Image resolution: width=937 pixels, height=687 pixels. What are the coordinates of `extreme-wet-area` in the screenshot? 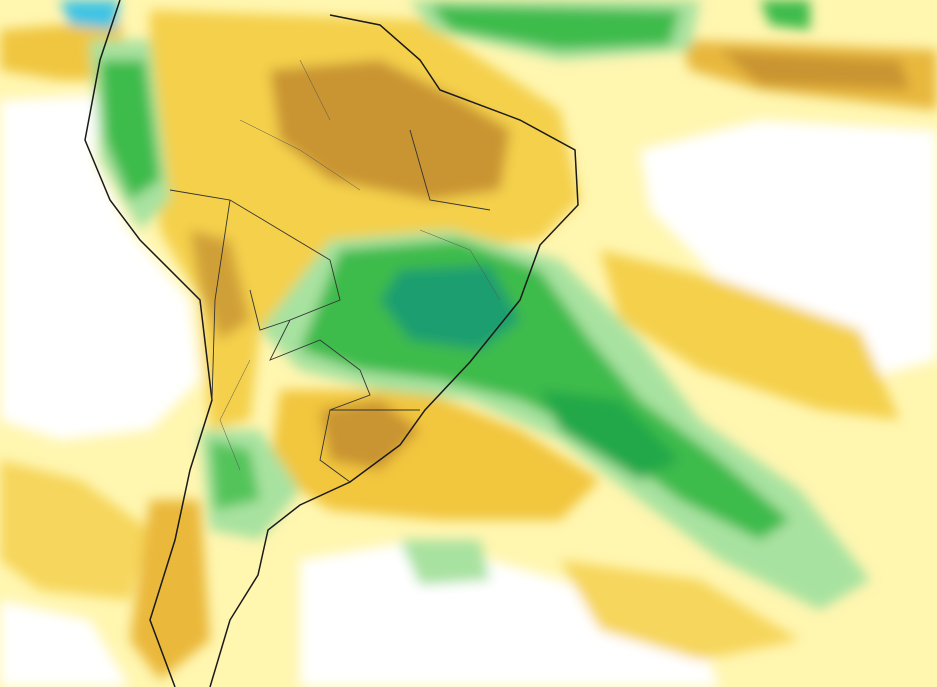 It's located at (90, 15).